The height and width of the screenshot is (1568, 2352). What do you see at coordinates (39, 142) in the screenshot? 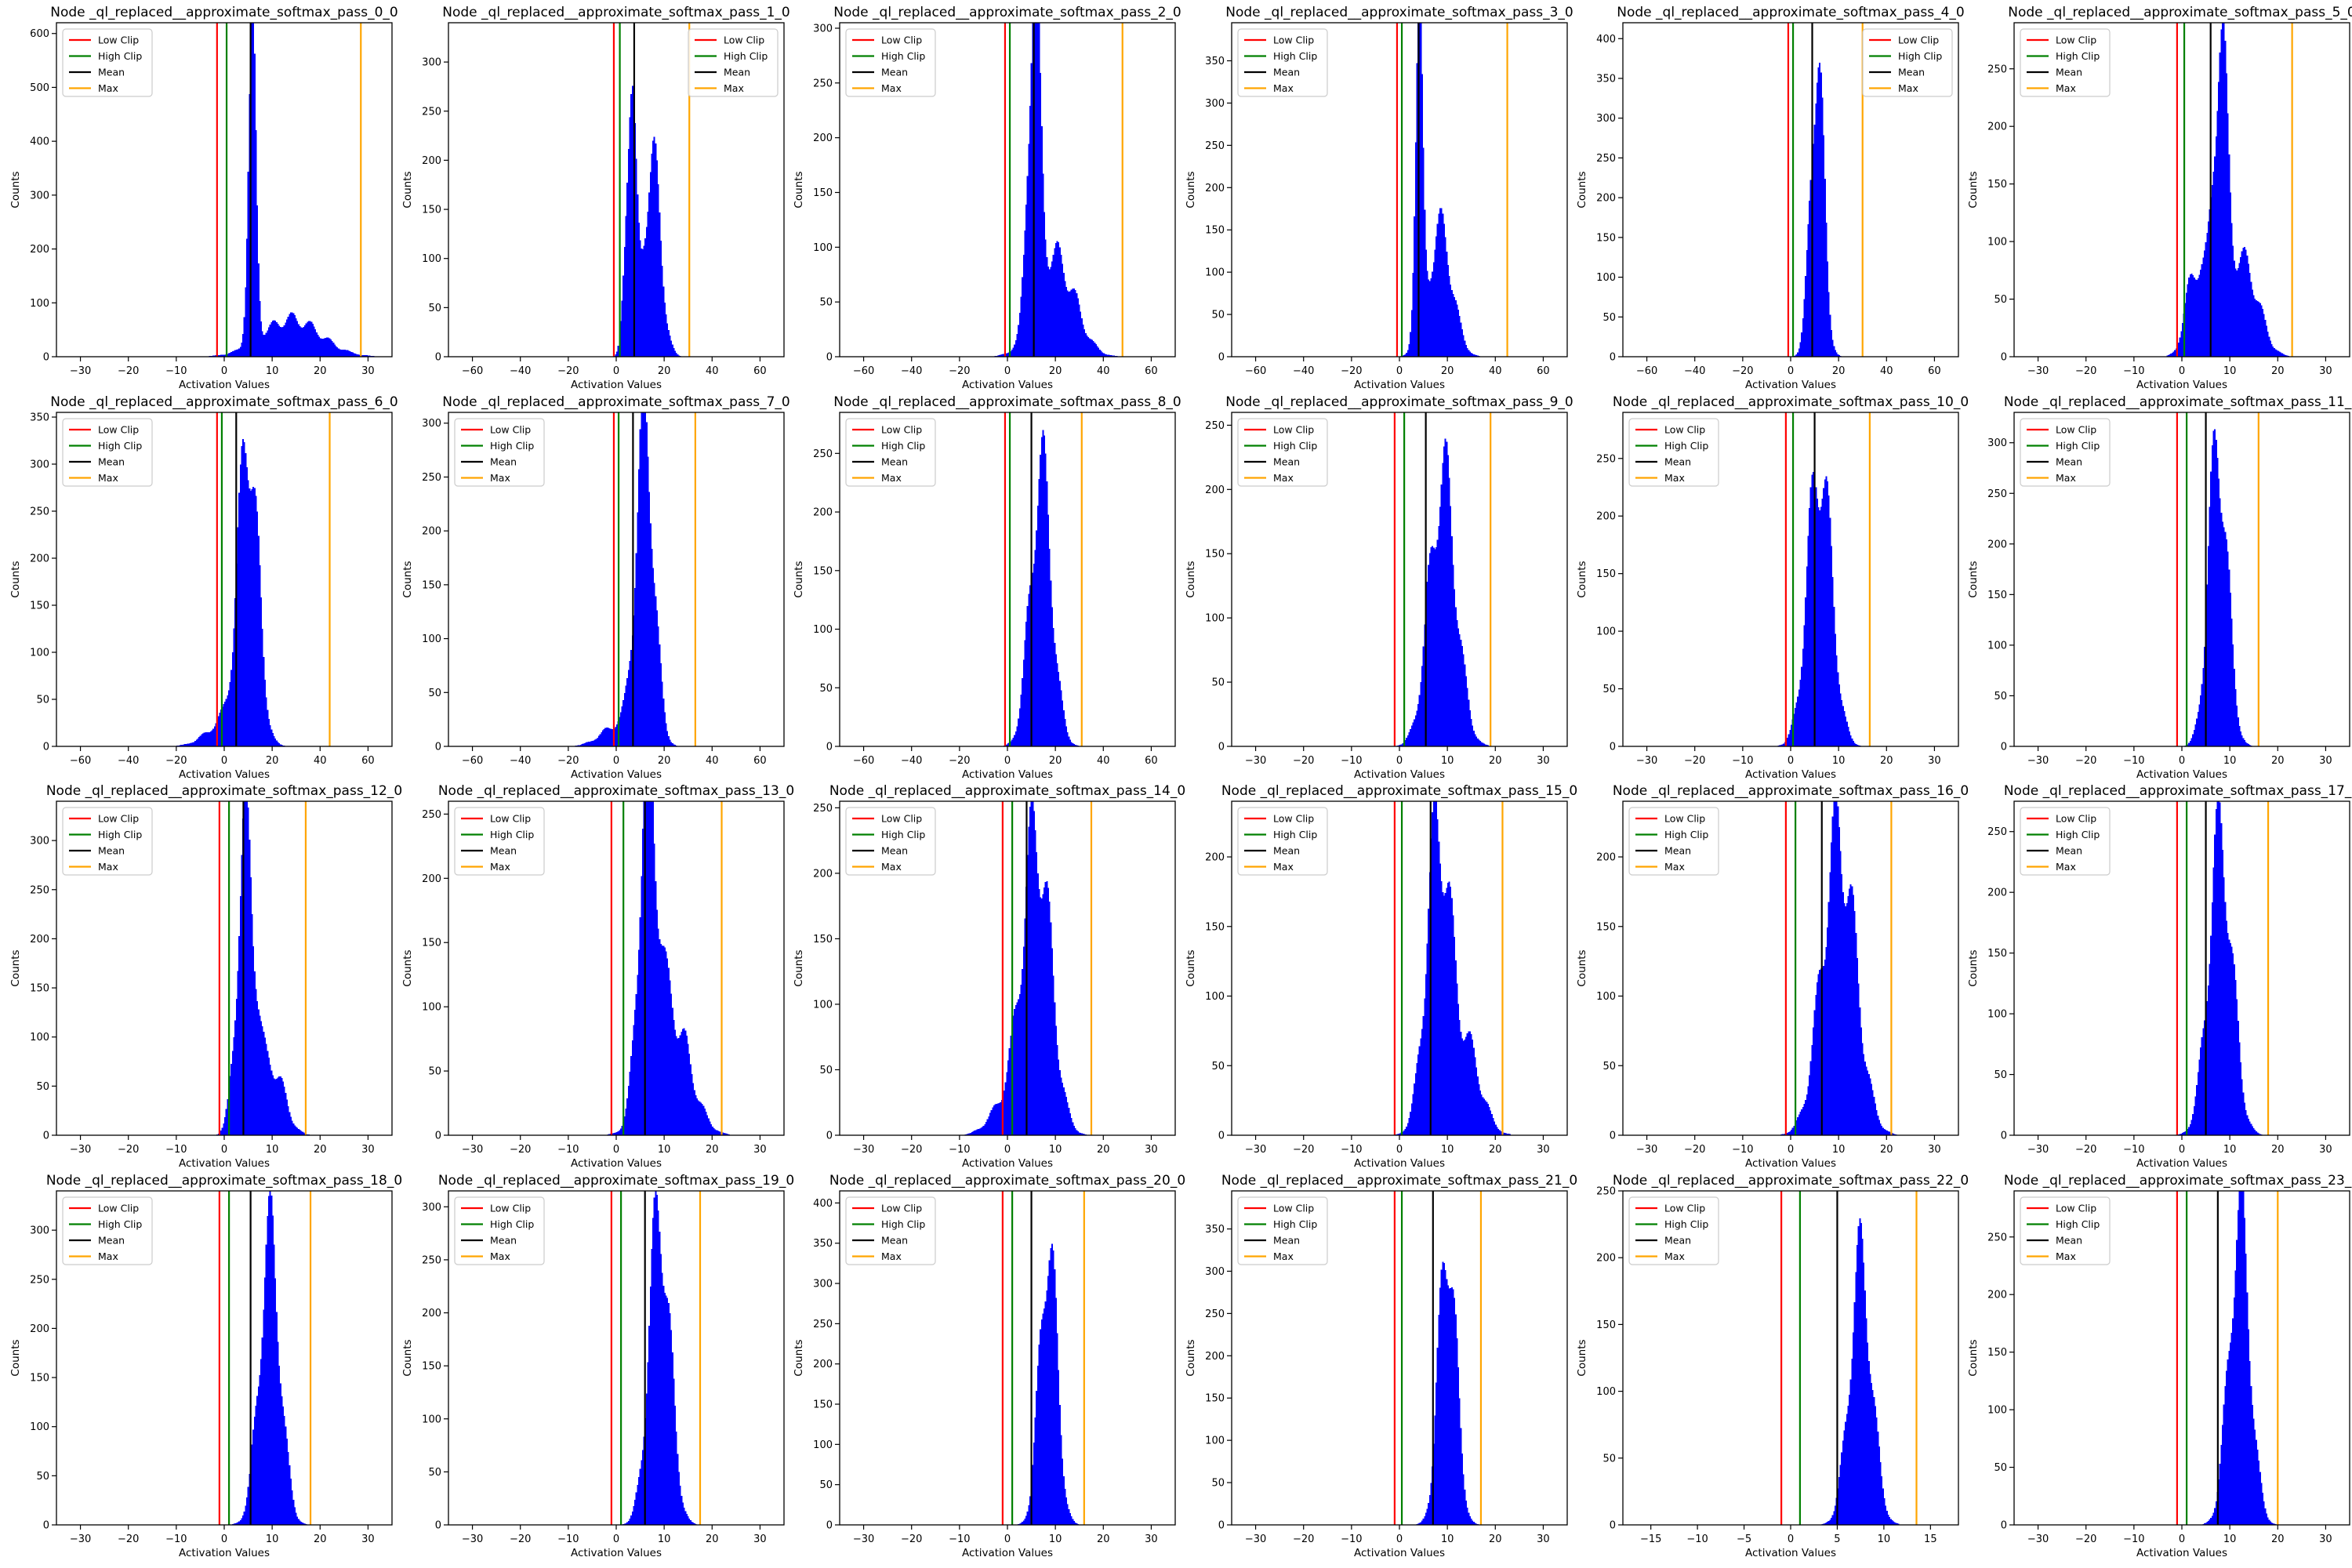
I see `y-tick-label: 400` at bounding box center [39, 142].